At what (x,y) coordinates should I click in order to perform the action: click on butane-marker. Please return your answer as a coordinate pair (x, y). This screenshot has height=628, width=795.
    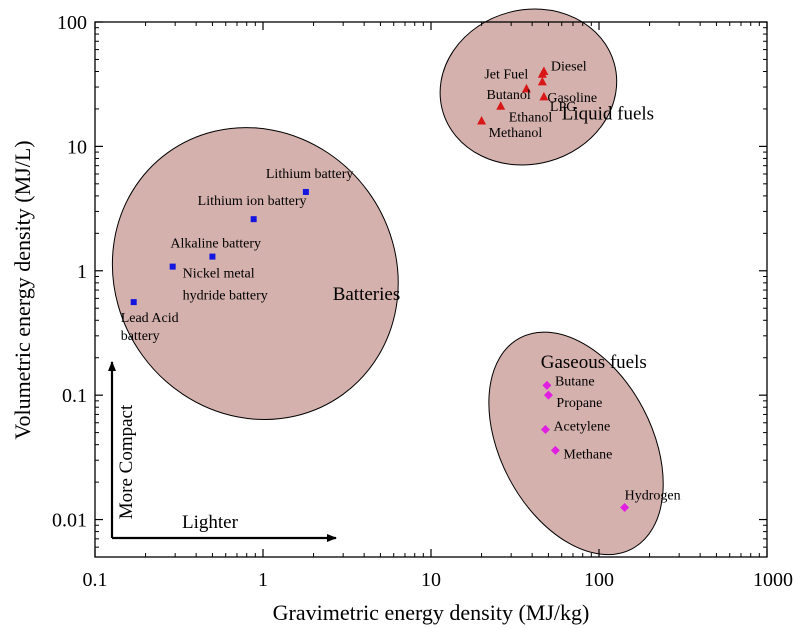
    Looking at the image, I should click on (547, 385).